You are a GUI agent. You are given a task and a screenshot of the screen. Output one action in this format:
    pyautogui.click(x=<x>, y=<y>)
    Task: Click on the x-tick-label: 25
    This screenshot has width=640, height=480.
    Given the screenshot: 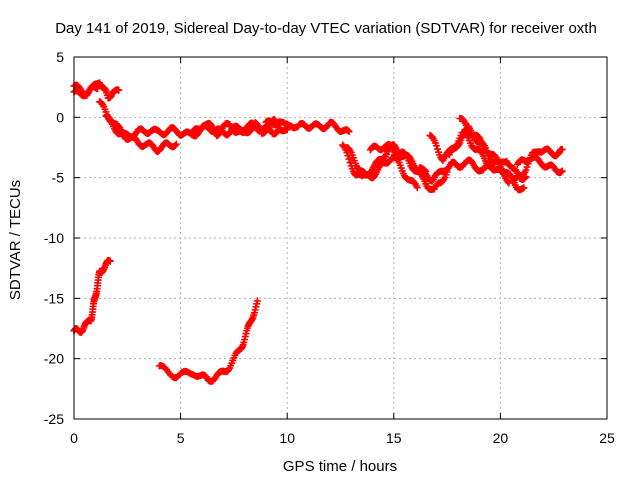 What is the action you would take?
    pyautogui.click(x=607, y=438)
    